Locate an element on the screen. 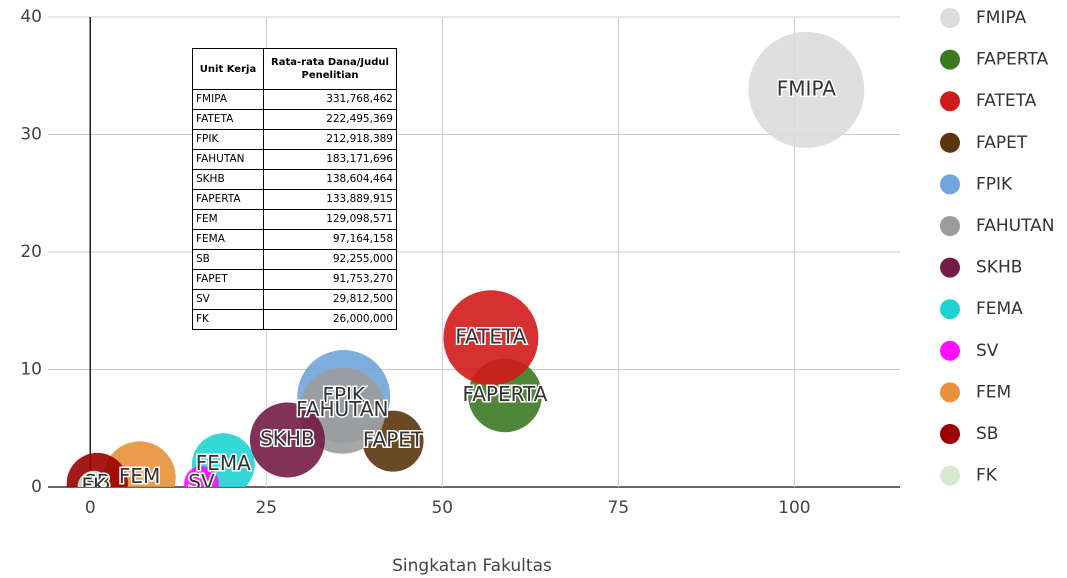 The height and width of the screenshot is (578, 1067). table-row: FPIK 212,918,389 is located at coordinates (294, 139).